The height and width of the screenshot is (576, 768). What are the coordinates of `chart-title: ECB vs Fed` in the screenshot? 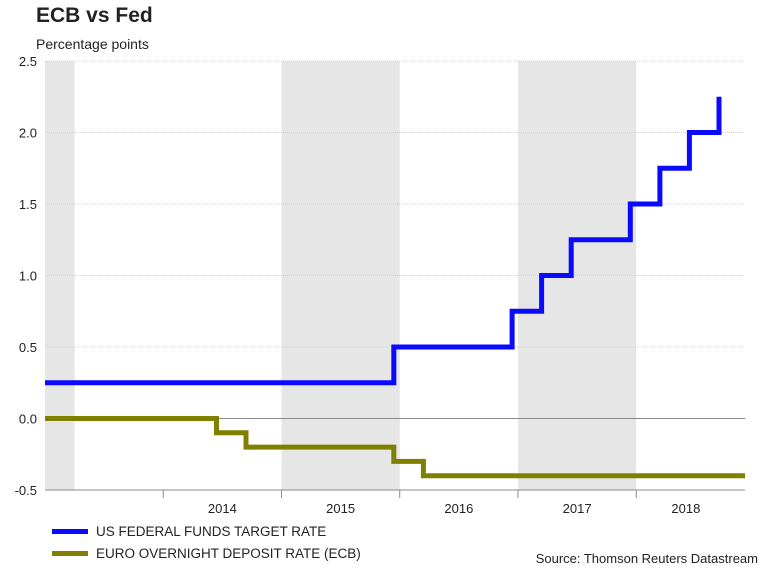 It's located at (94, 15).